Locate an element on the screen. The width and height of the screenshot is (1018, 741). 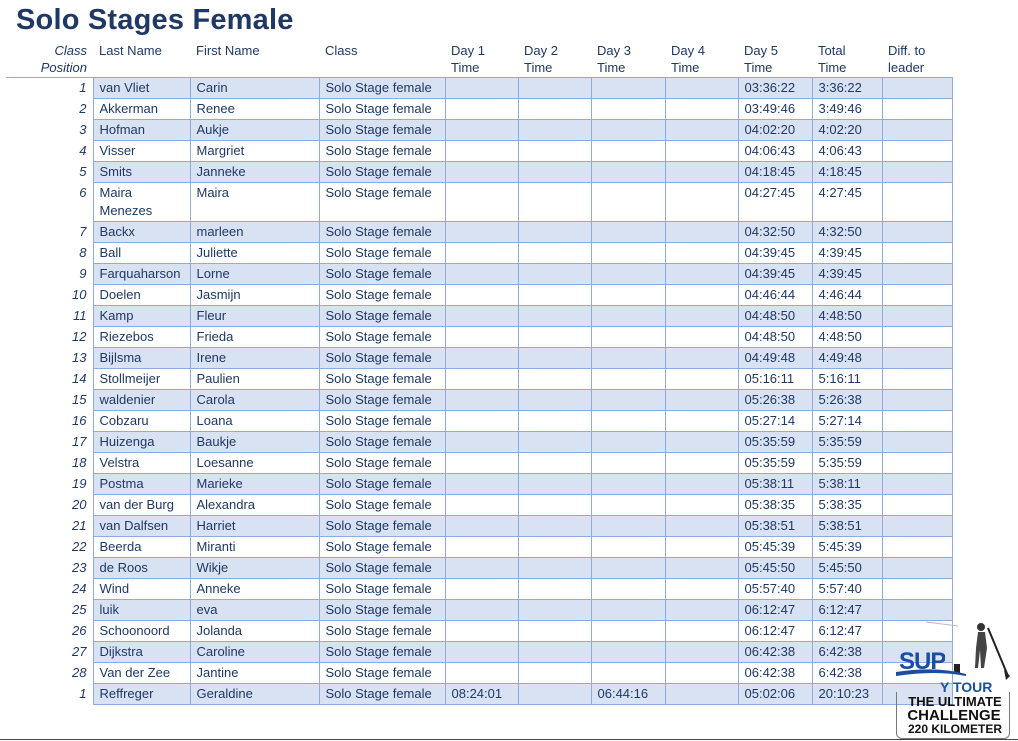
cell-day1-time: 08:24:01 is located at coordinates (481, 694).